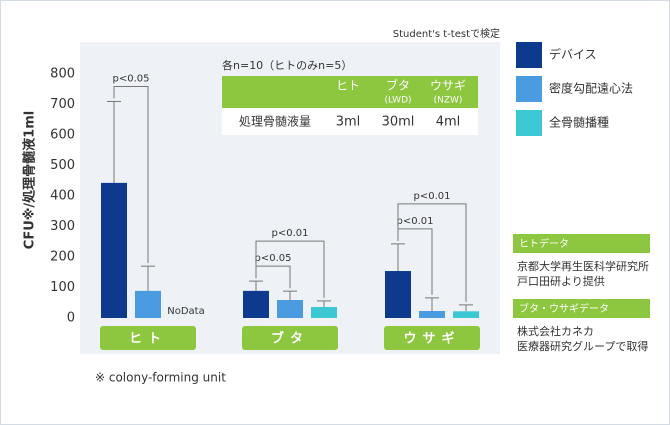  Describe the element at coordinates (62, 257) in the screenshot. I see `y-tick-label: 200` at that location.